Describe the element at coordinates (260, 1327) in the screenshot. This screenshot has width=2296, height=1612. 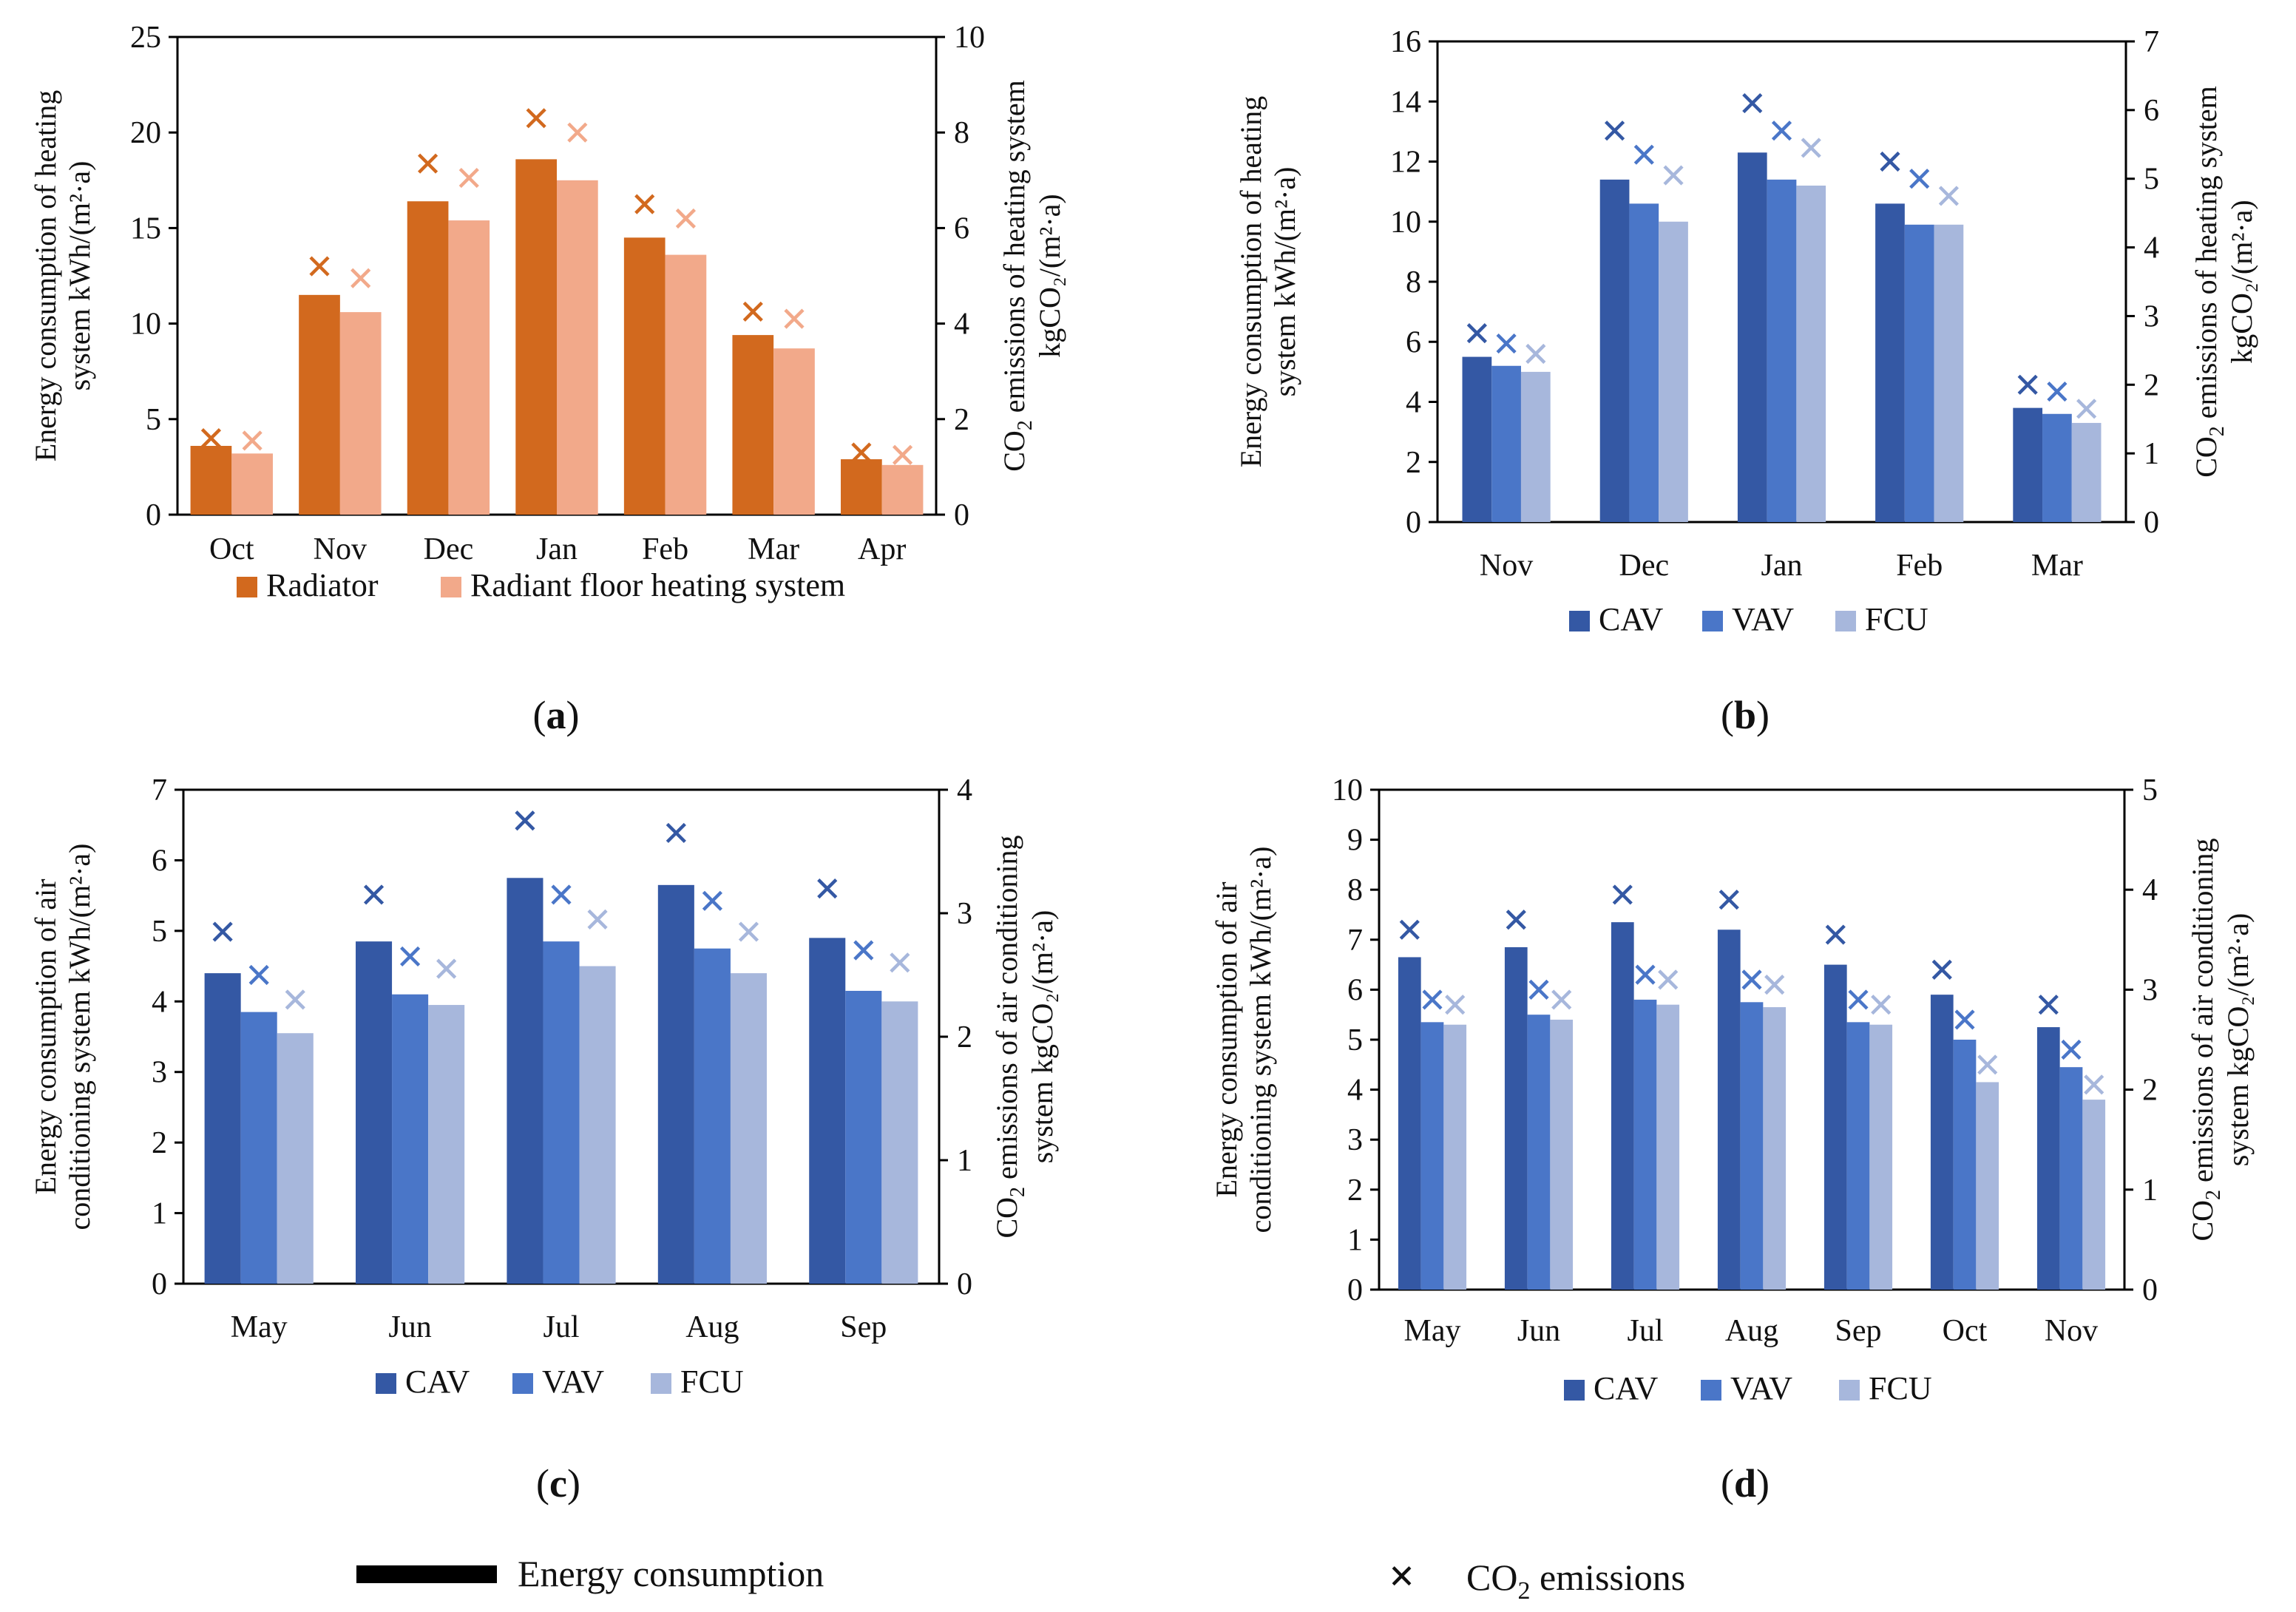
I see `x-tick-label: May` at that location.